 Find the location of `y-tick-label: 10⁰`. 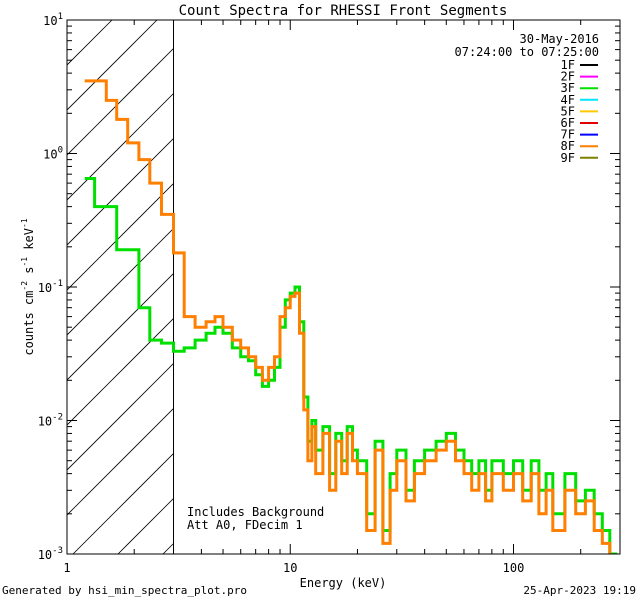

y-tick-label: 10⁰ is located at coordinates (53, 154).